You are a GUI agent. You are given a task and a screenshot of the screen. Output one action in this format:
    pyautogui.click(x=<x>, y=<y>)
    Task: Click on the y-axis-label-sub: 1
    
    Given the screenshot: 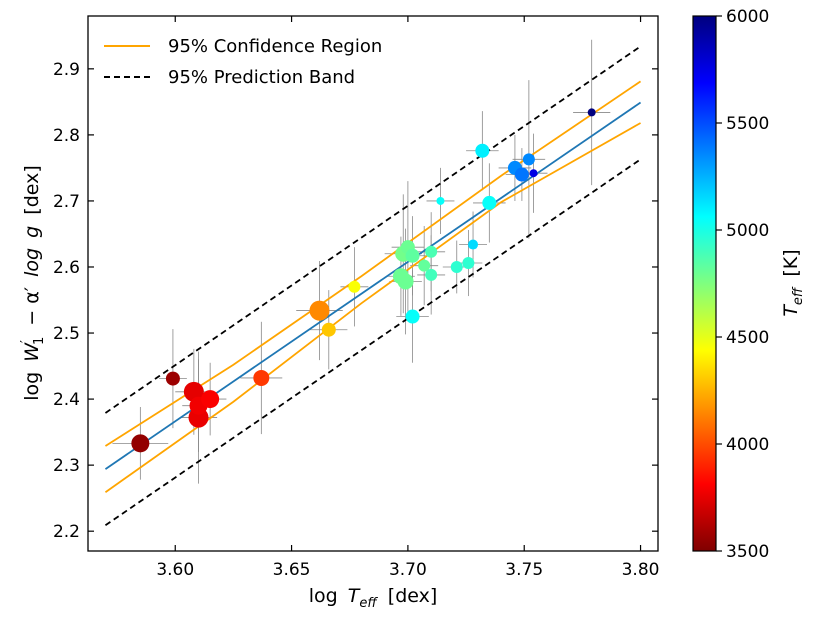 What is the action you would take?
    pyautogui.click(x=39, y=341)
    